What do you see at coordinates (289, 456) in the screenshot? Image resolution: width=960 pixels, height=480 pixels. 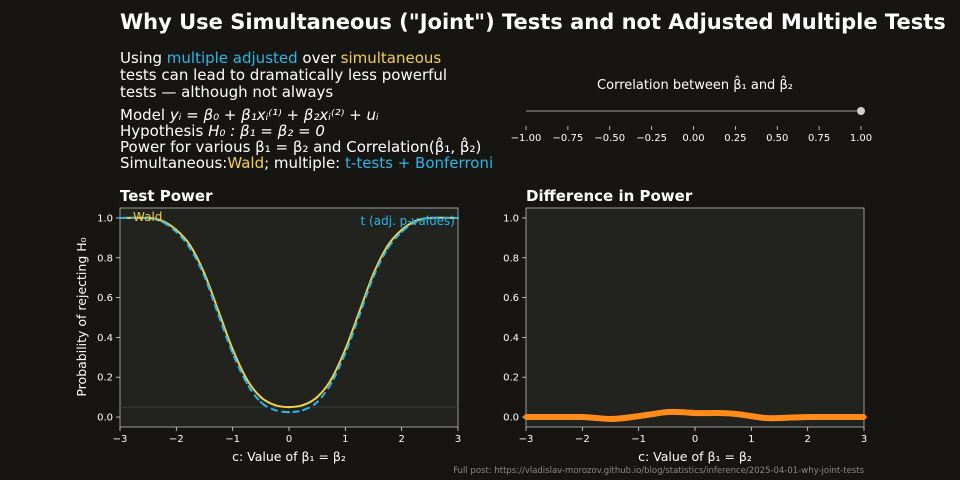 I see `power-x-label: c: Value of β₁ = β₂` at bounding box center [289, 456].